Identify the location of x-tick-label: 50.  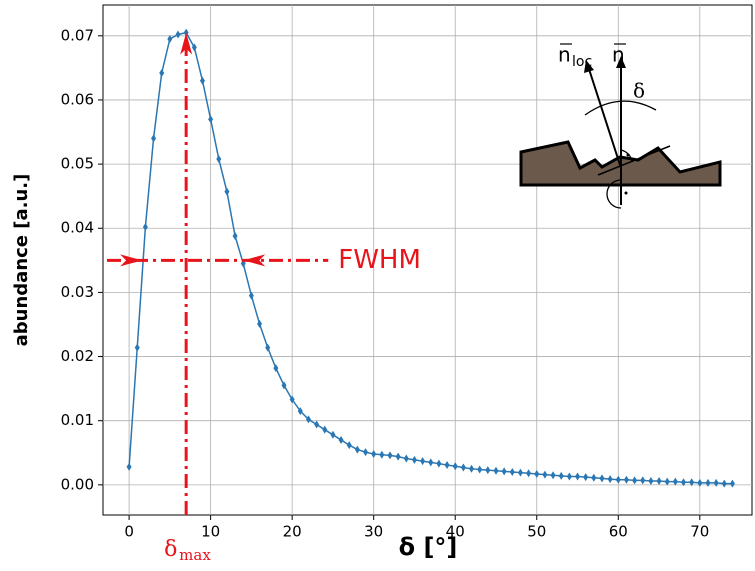
(536, 532).